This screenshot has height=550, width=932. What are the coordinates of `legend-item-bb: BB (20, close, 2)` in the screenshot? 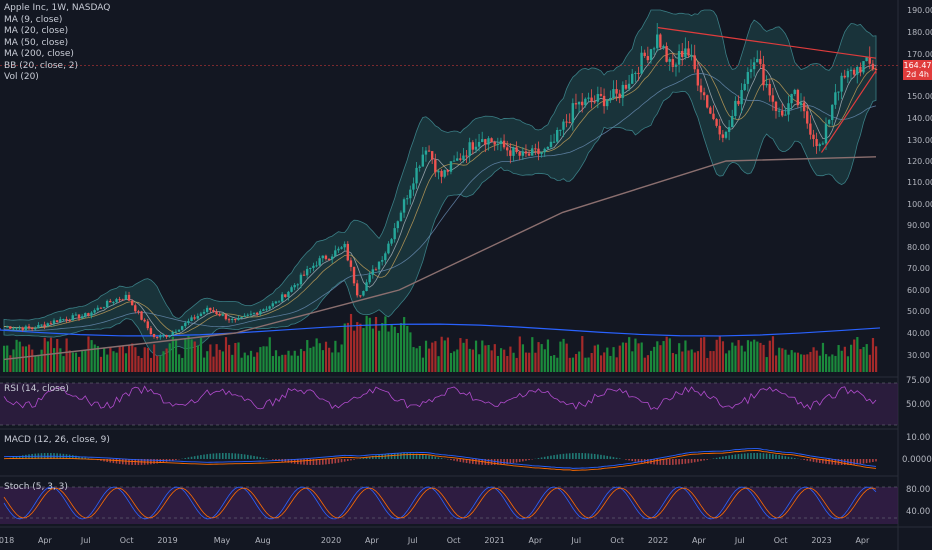 It's located at (41, 65).